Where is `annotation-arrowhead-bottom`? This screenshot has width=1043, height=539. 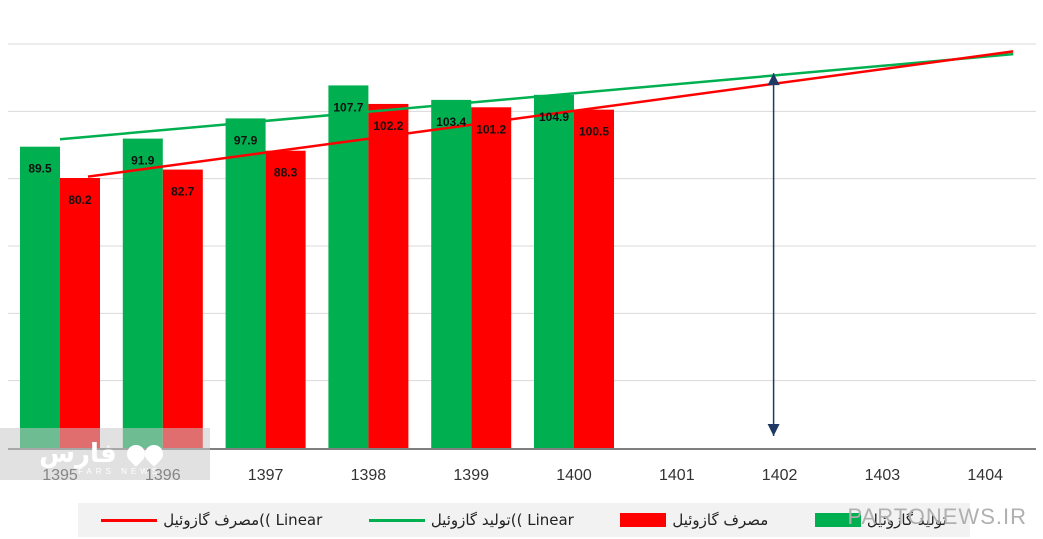
annotation-arrowhead-bottom is located at coordinates (773, 430).